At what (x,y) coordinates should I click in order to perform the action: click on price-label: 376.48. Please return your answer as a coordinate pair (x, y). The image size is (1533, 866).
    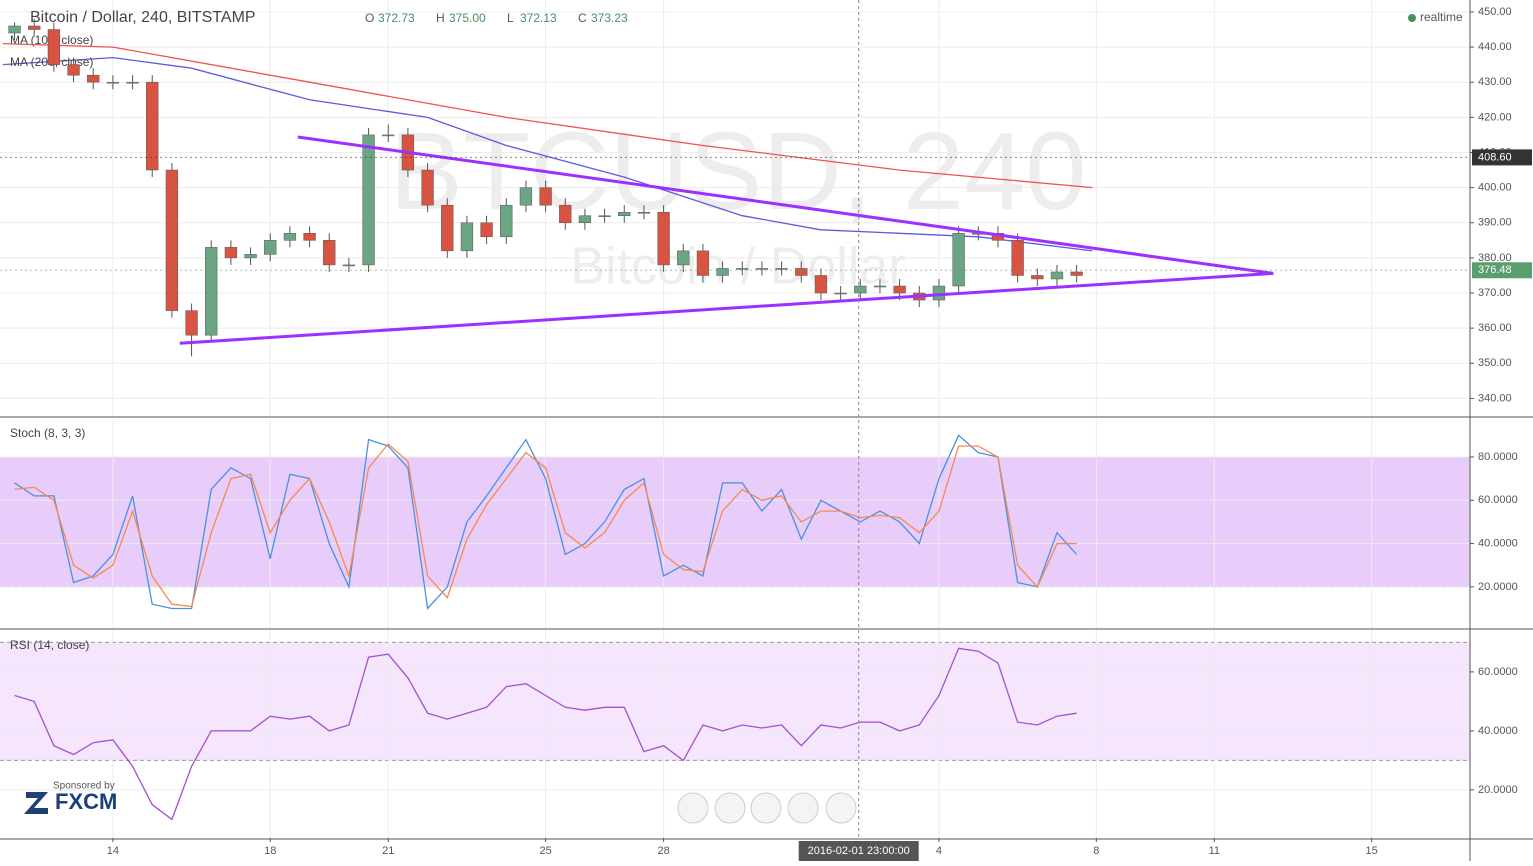
    Looking at the image, I should click on (1495, 270).